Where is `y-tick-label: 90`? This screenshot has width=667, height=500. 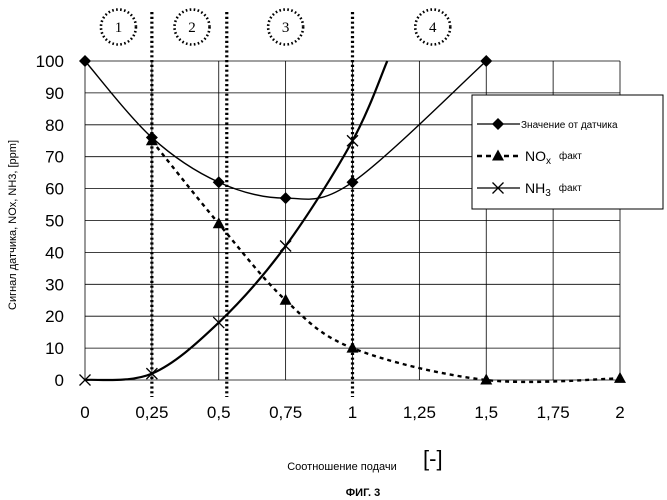
y-tick-label: 90 is located at coordinates (54, 93).